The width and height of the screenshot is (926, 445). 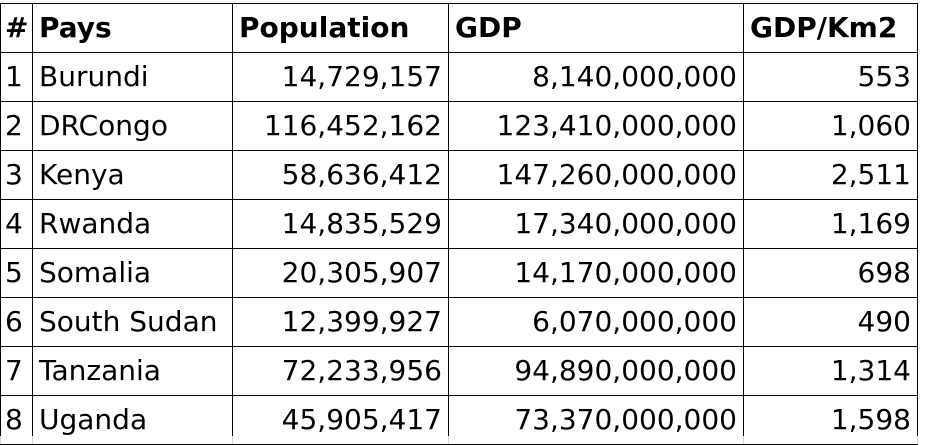 What do you see at coordinates (830, 371) in the screenshot?
I see `cell-gdp-km2: 1,314` at bounding box center [830, 371].